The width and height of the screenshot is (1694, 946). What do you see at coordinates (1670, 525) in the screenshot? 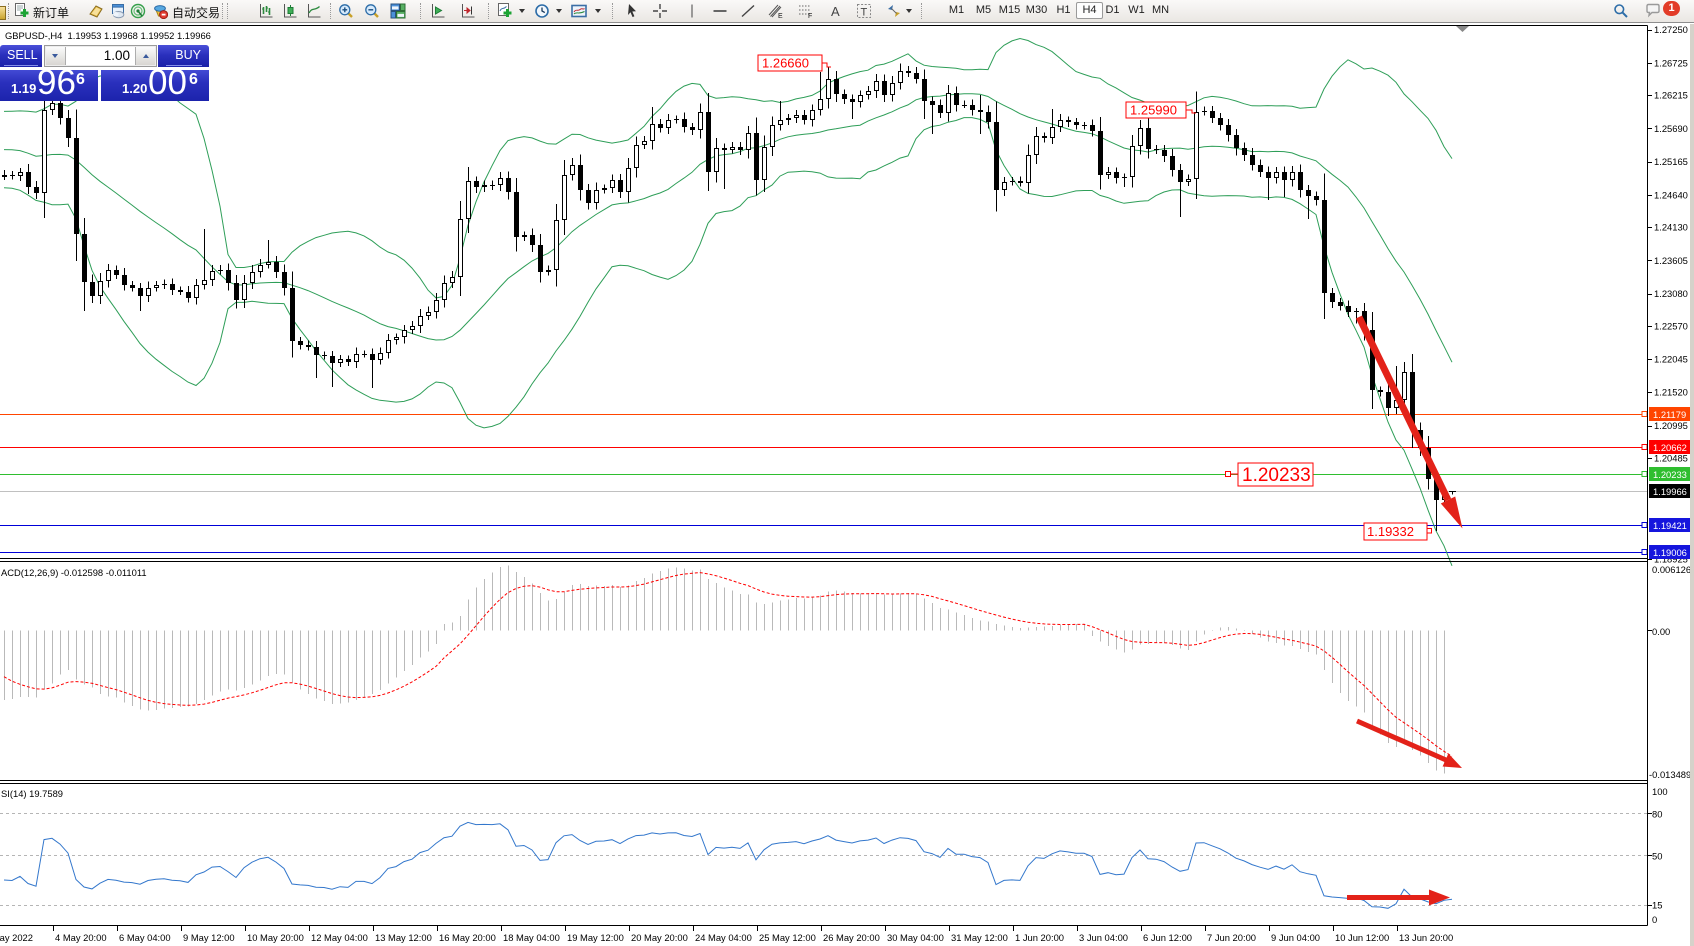
I see `svg-text: 1.19421` at bounding box center [1670, 525].